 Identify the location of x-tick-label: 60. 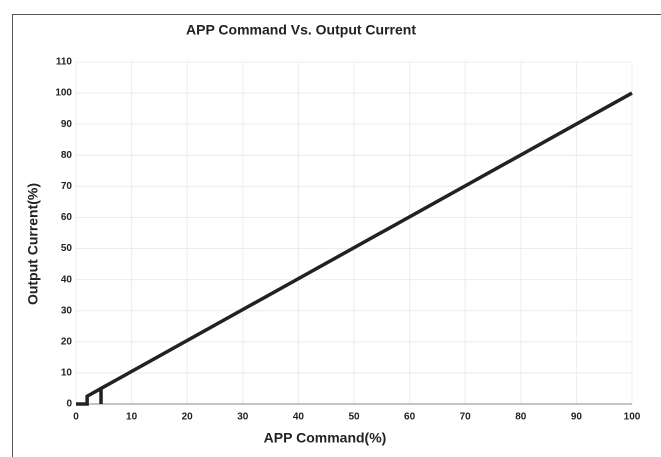
(410, 417).